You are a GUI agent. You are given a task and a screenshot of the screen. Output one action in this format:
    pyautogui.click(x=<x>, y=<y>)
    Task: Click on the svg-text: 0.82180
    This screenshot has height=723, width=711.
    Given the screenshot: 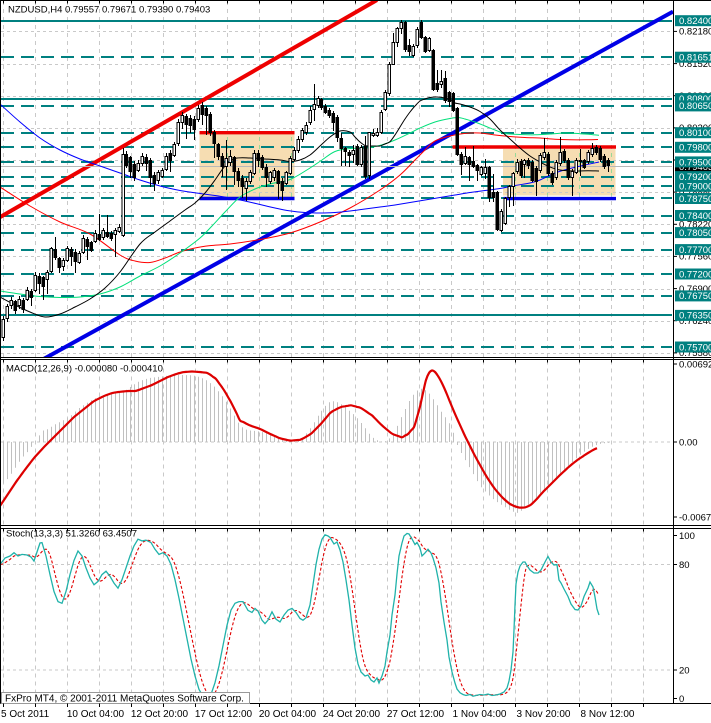 What is the action you would take?
    pyautogui.click(x=695, y=32)
    